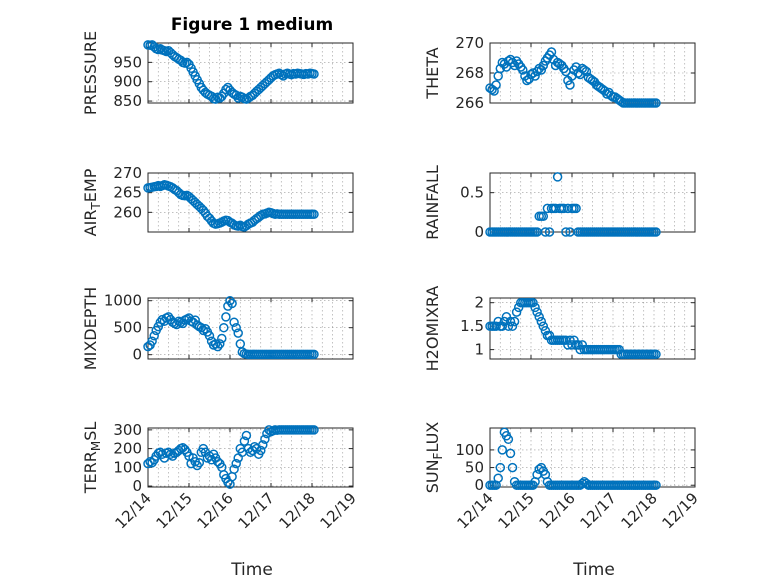 The image size is (778, 583). I want to click on x-axis-label-left: Time, so click(251, 570).